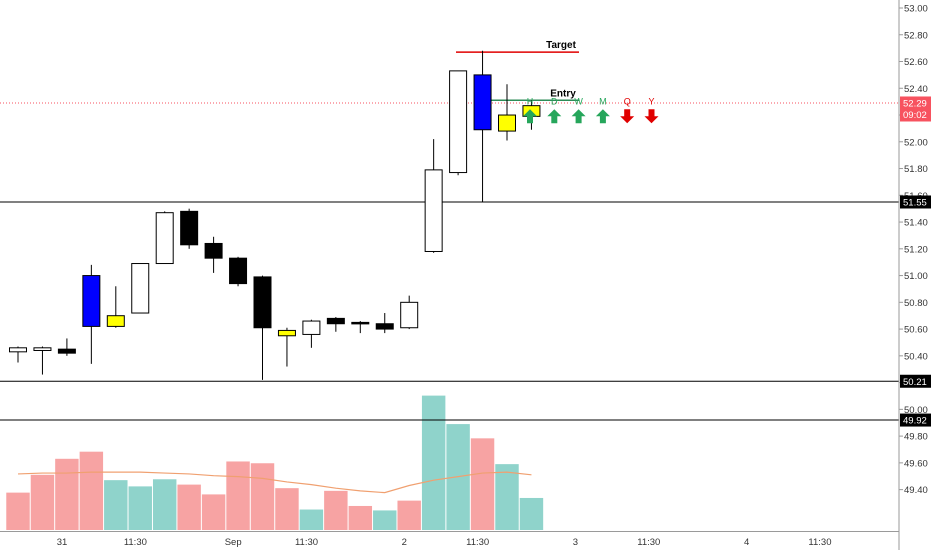 The height and width of the screenshot is (550, 932). I want to click on price-tick-label: 50.00, so click(916, 410).